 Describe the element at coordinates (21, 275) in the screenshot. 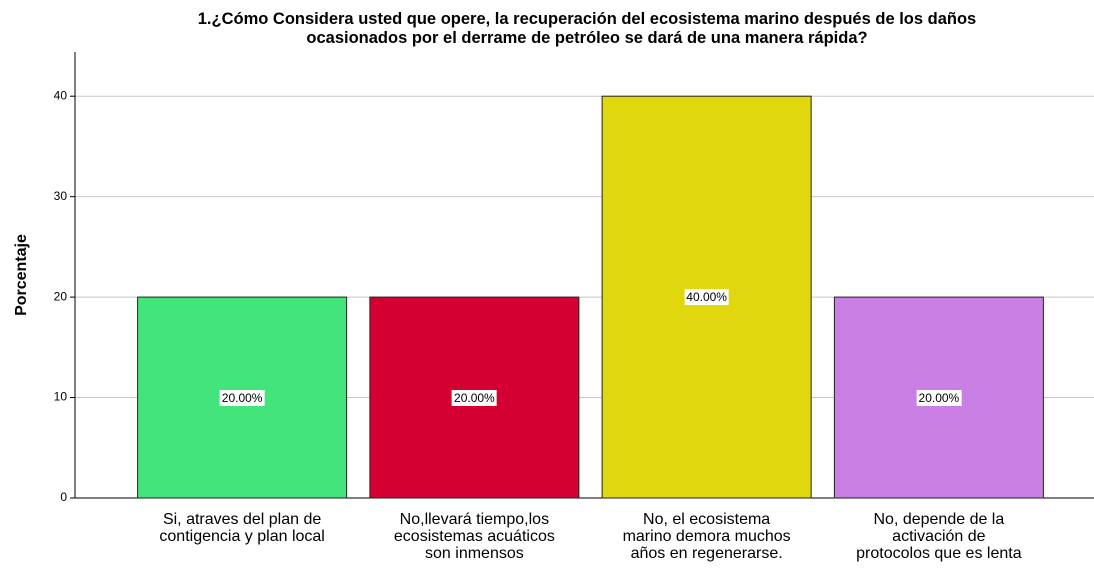

I see `y-axis-label: Porcentaje` at that location.